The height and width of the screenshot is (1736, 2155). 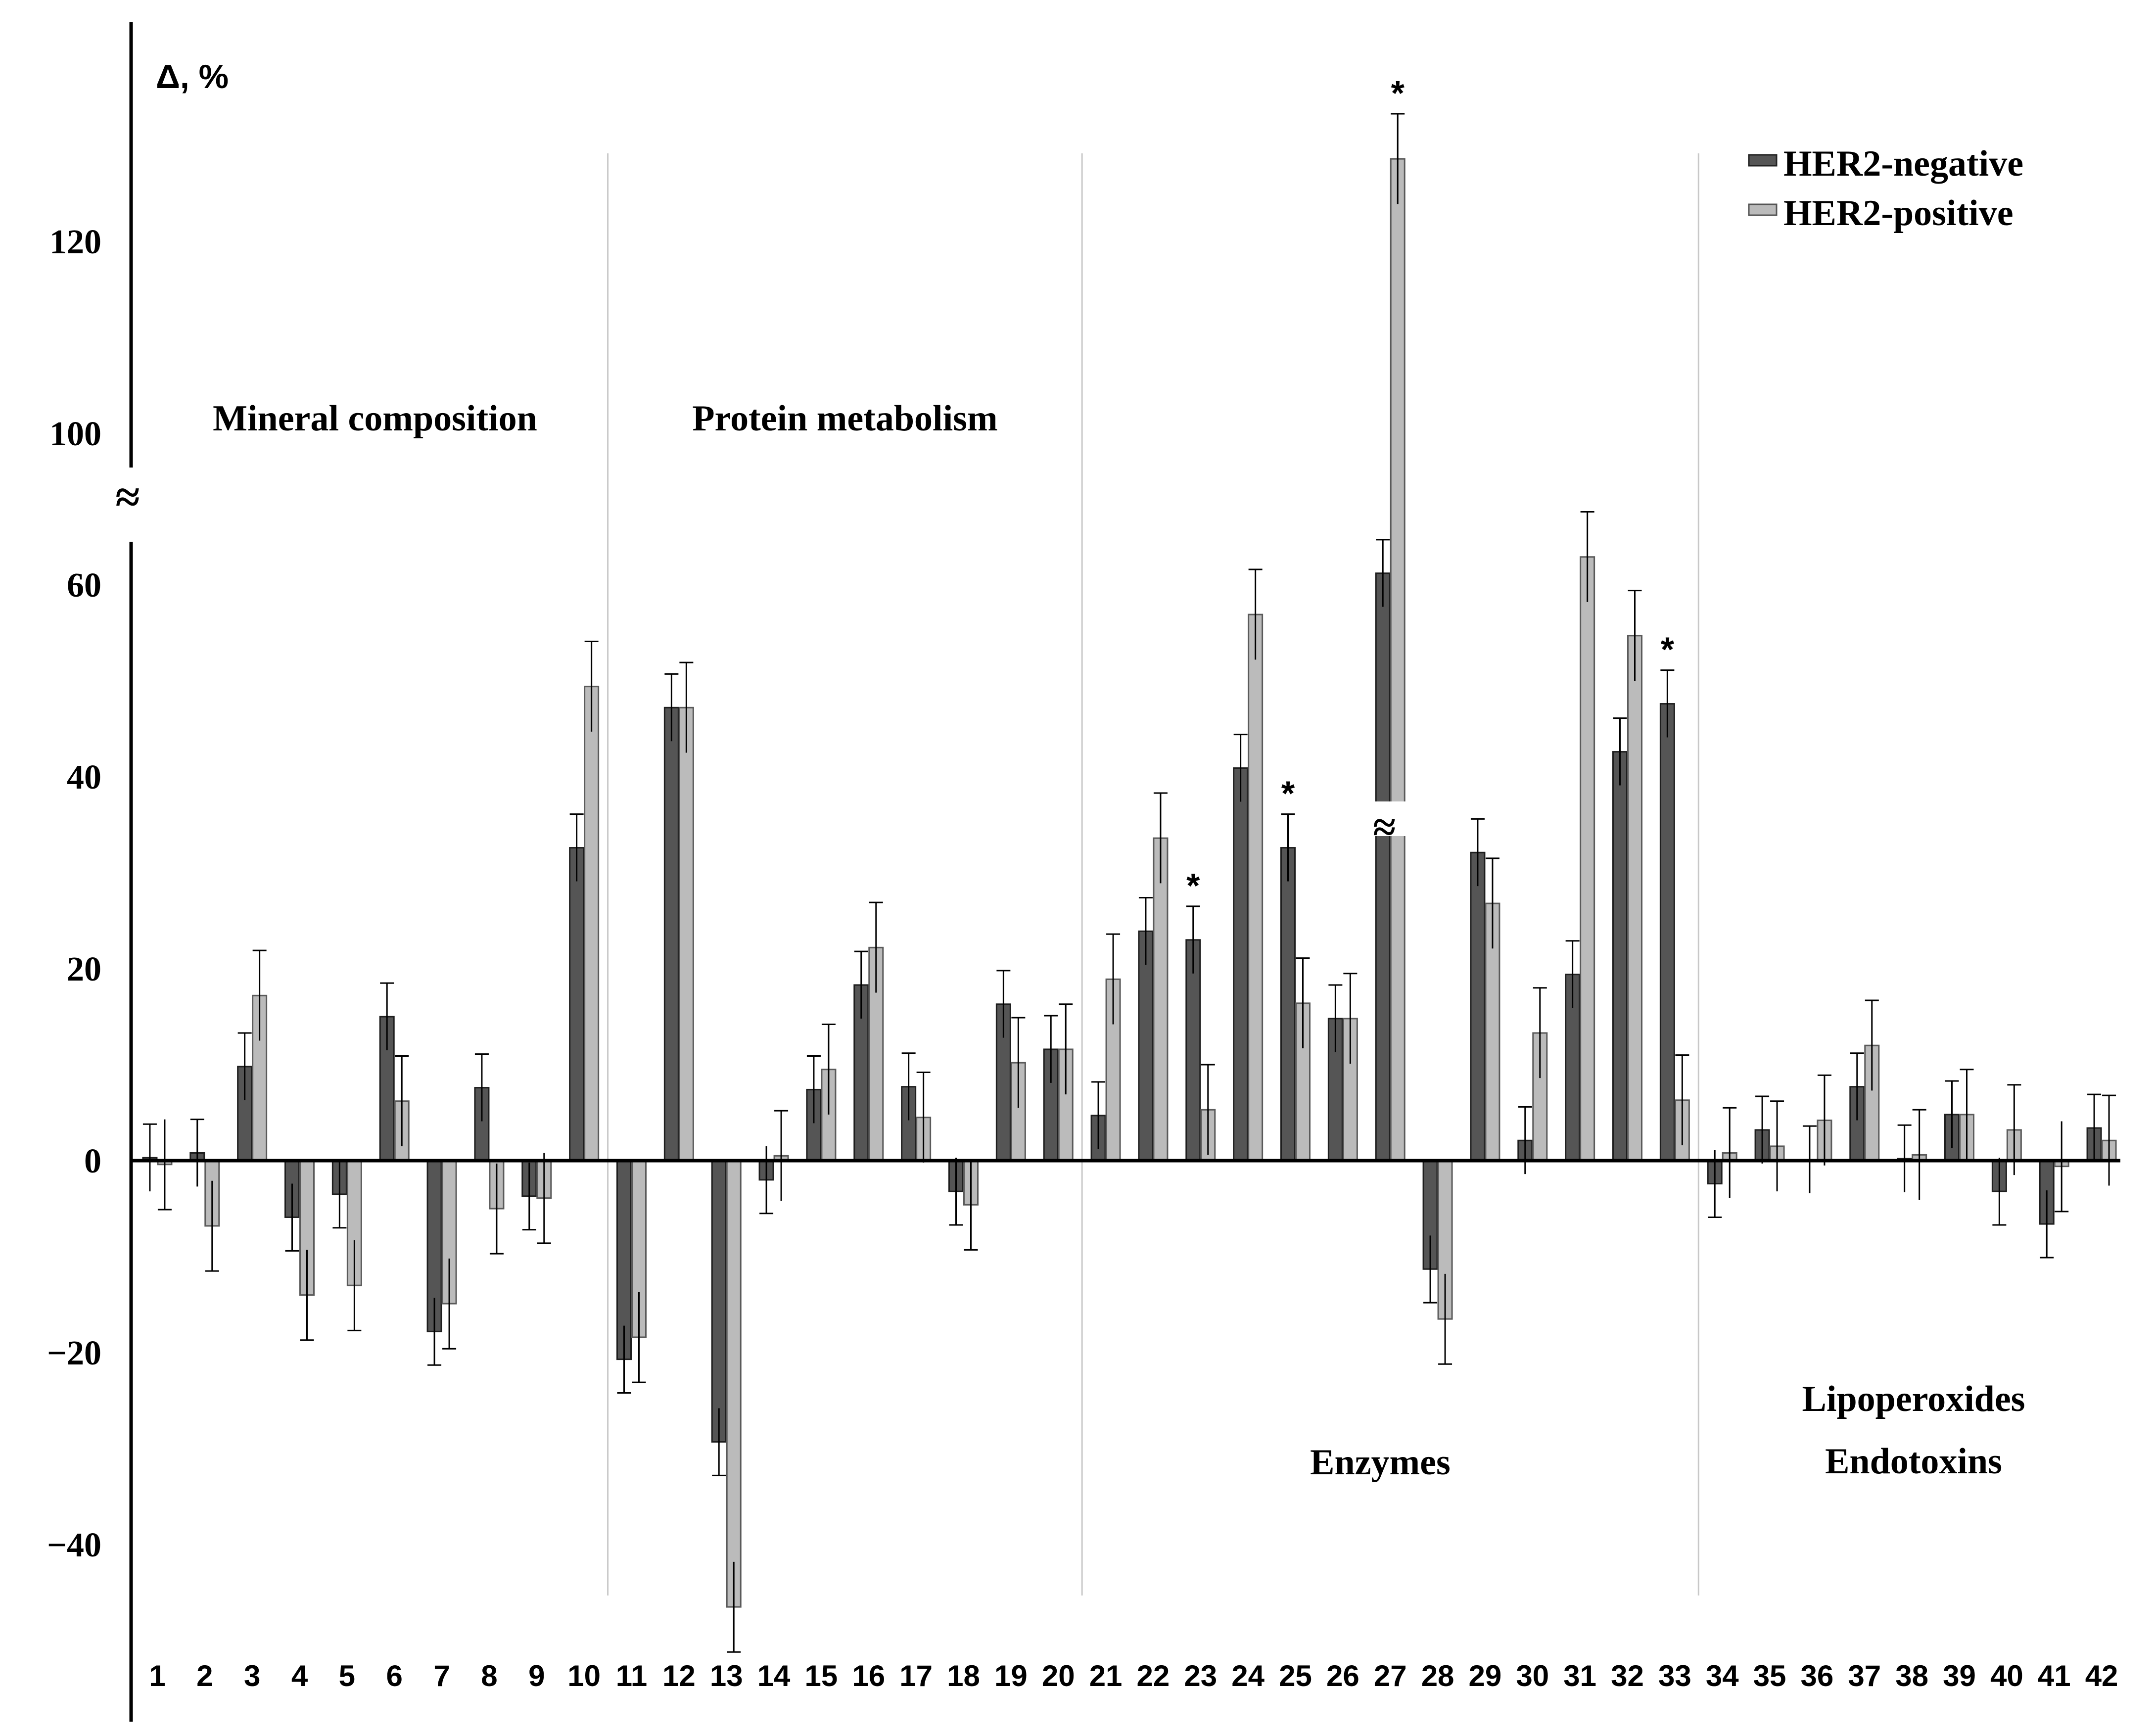 I want to click on x-tick-label: 2, so click(x=205, y=1675).